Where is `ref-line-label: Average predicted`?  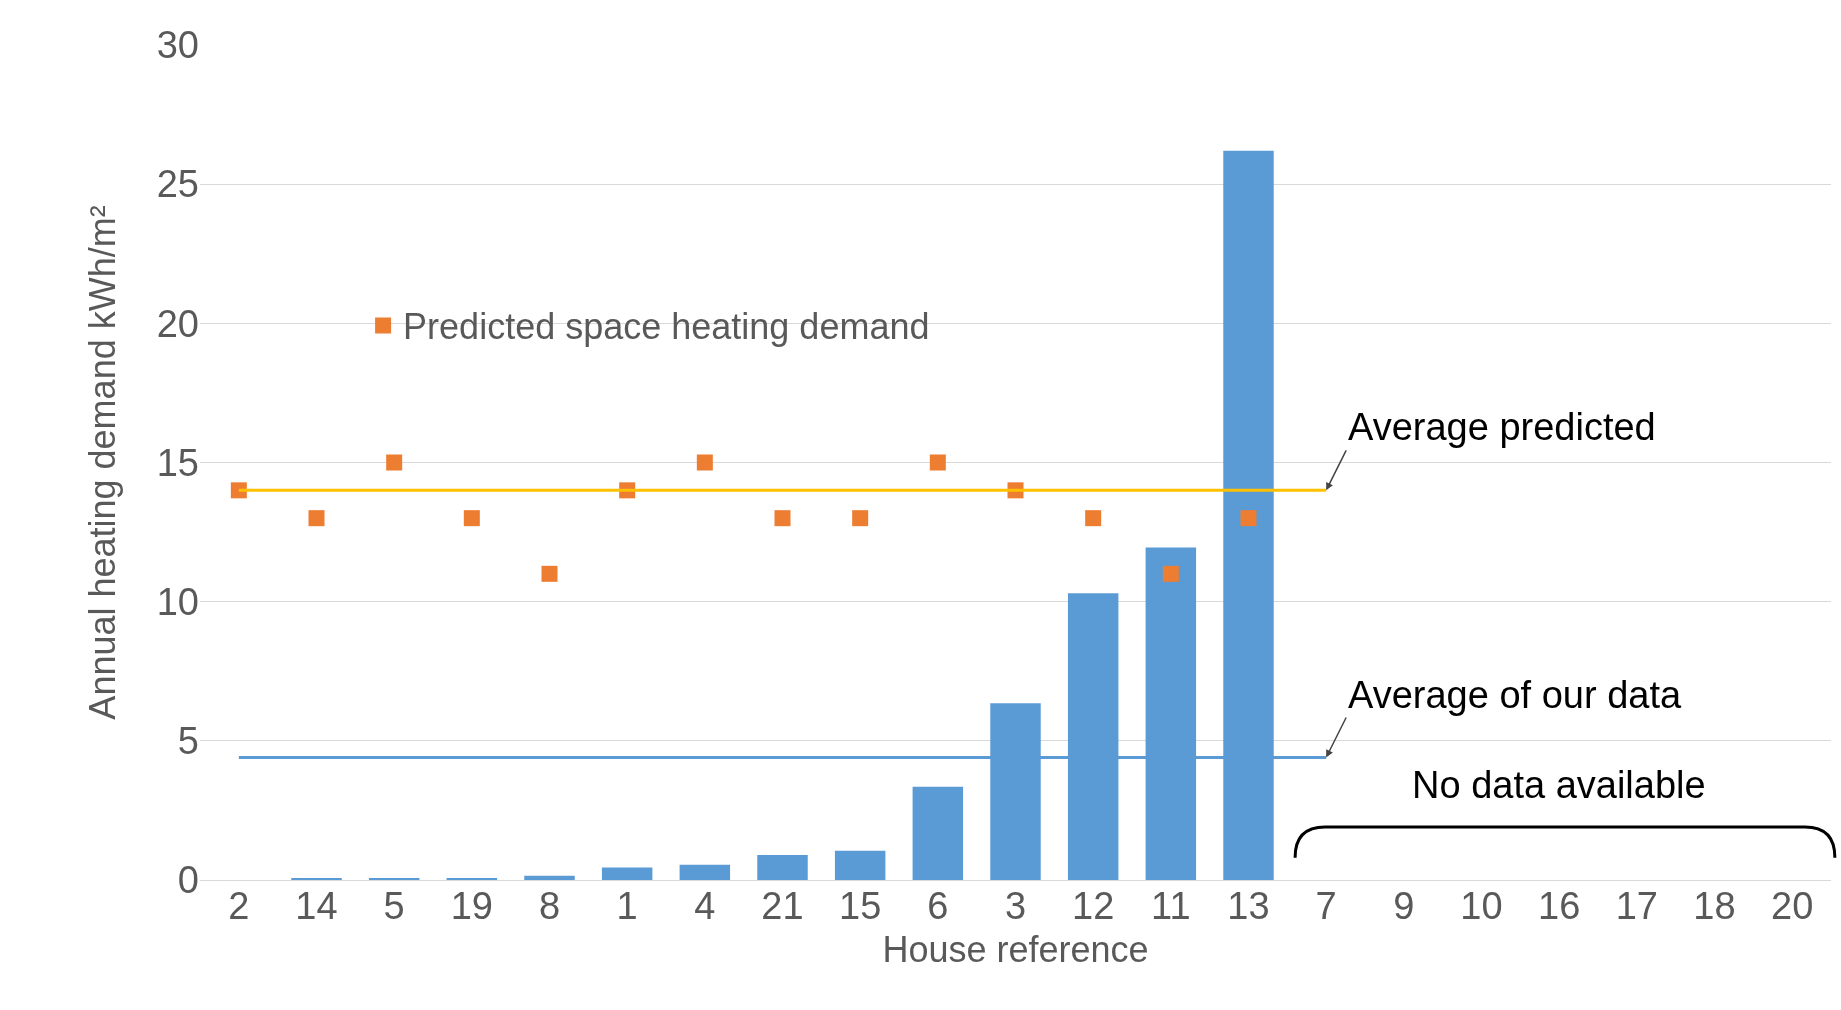 ref-line-label: Average predicted is located at coordinates (1502, 427).